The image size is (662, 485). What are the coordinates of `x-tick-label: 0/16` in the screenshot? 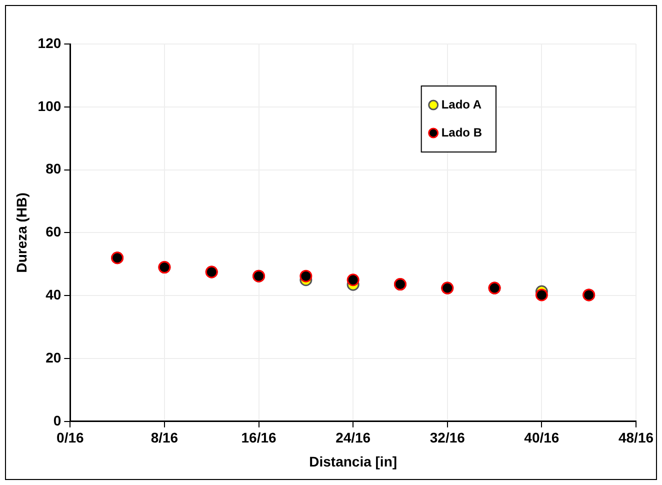 It's located at (70, 438).